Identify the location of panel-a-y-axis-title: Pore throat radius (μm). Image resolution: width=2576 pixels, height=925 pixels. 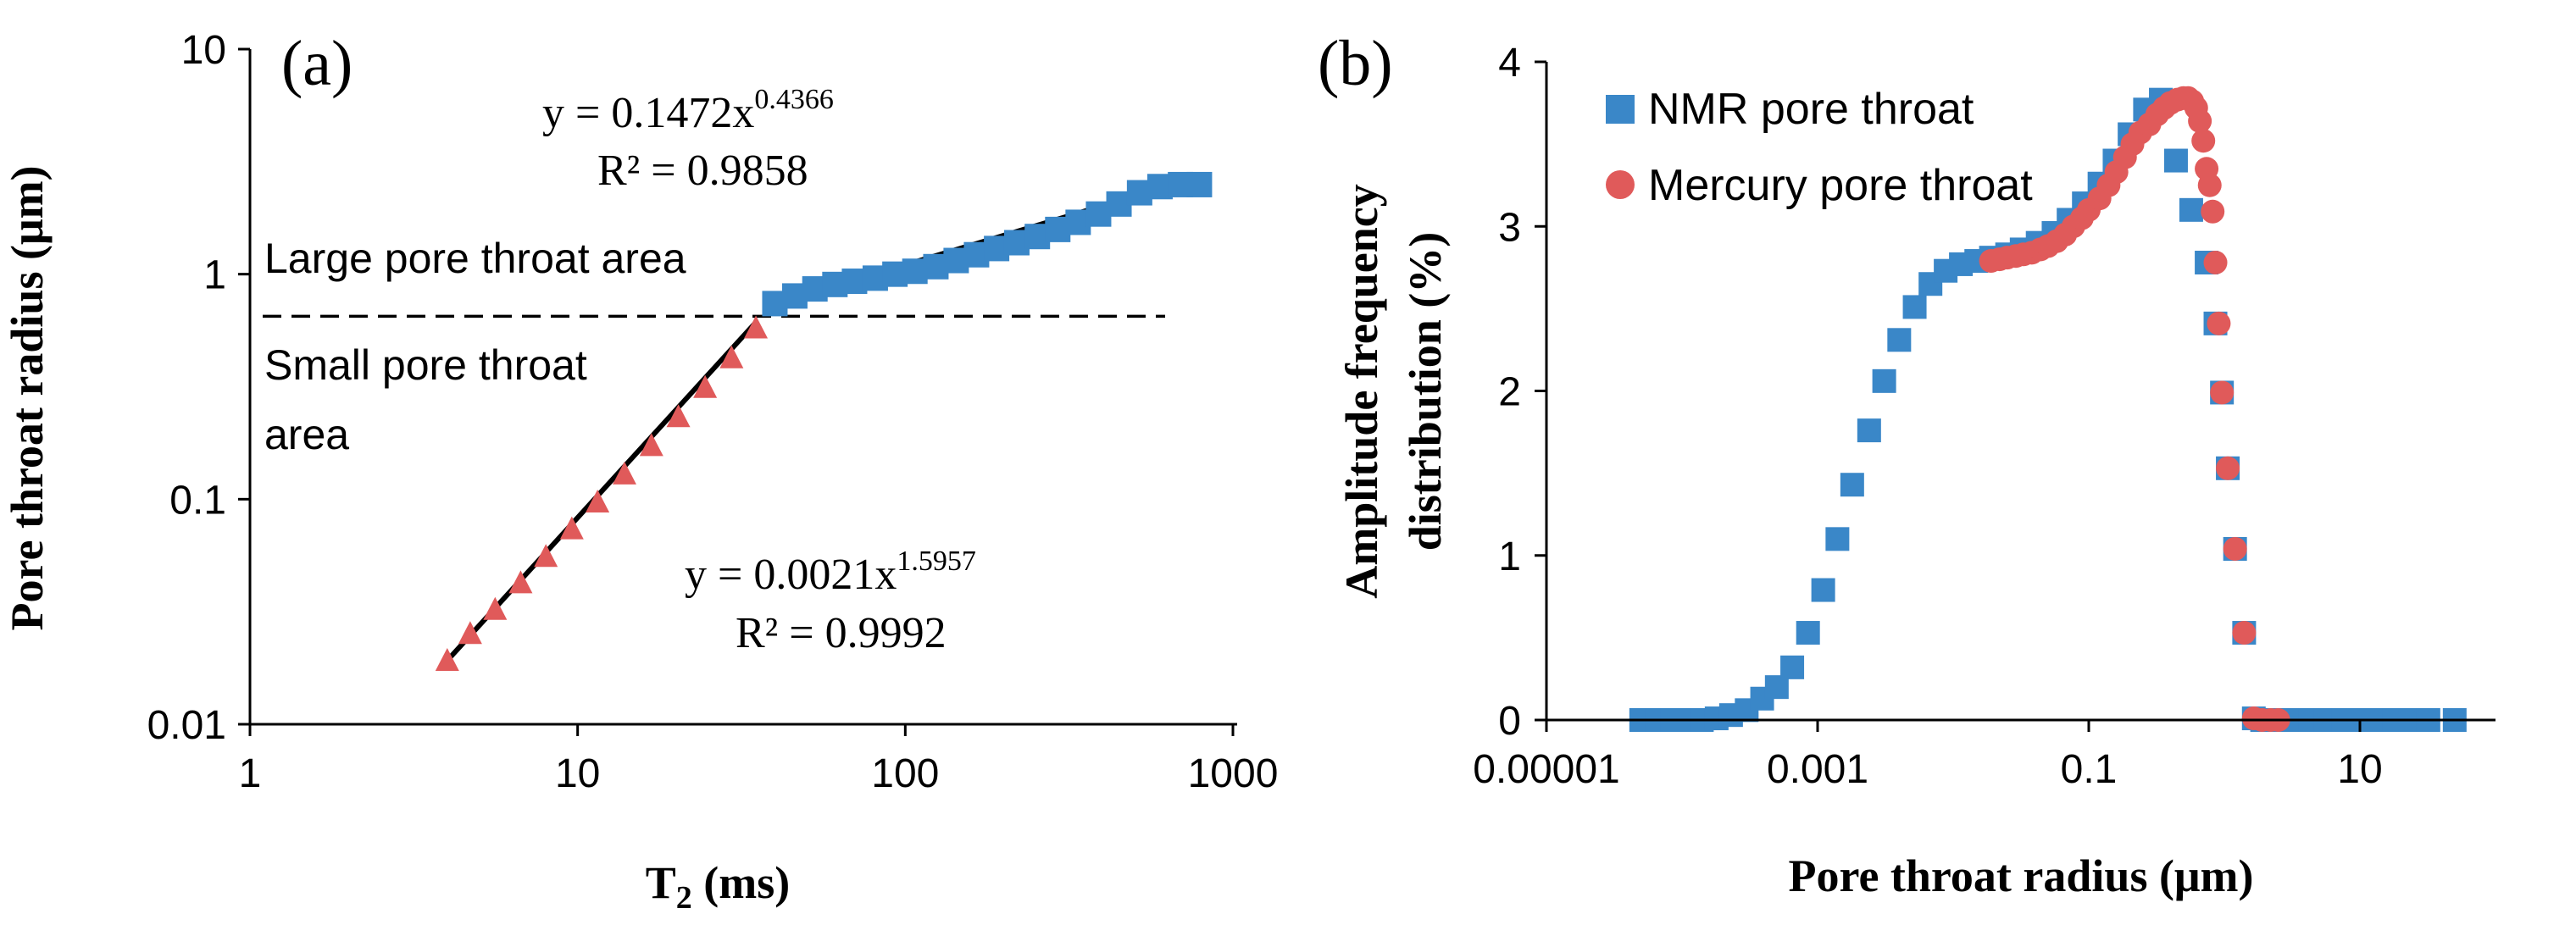
(27, 397).